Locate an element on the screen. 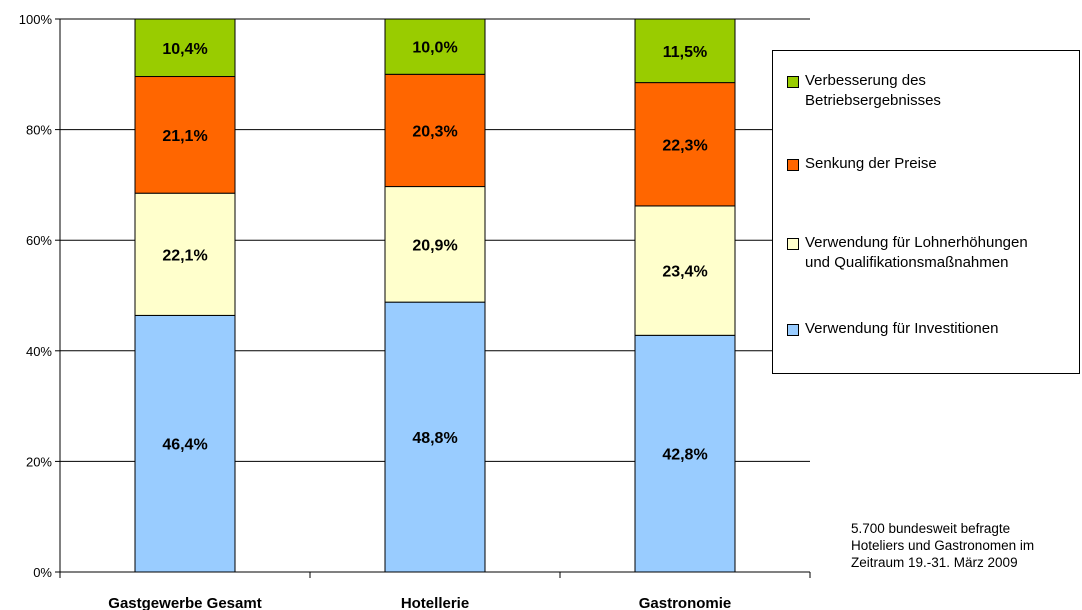 The image size is (1082, 610). data-label: 20,3% is located at coordinates (434, 131).